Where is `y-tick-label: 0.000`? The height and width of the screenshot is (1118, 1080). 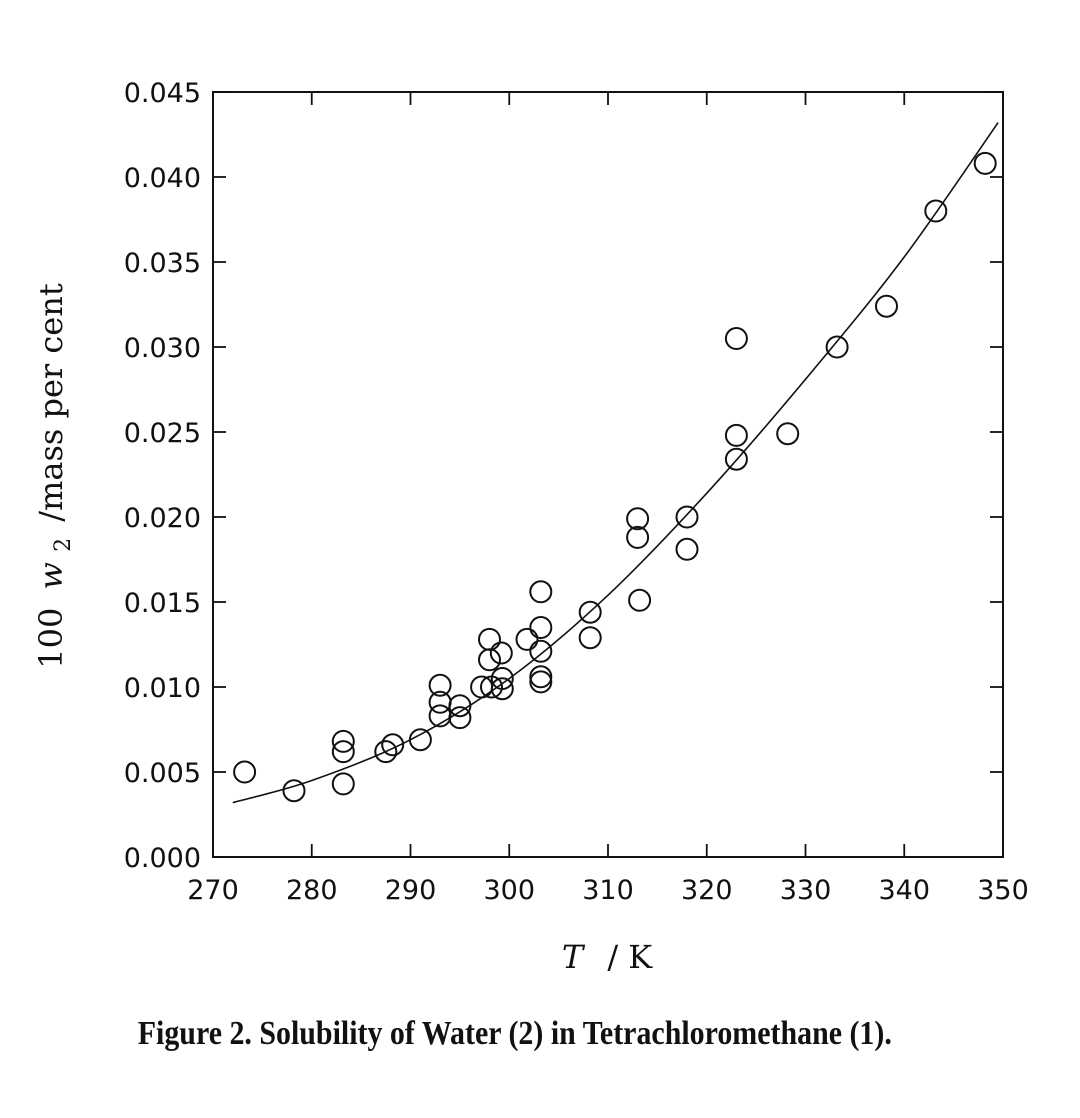
y-tick-label: 0.000 is located at coordinates (162, 858).